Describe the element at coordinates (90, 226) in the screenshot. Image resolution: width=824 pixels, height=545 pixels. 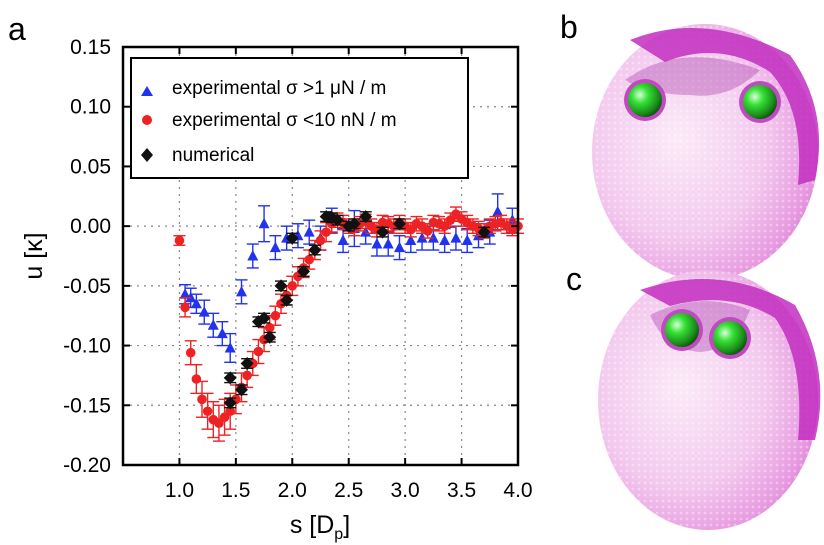
I see `y-tick-label: 0.00` at that location.